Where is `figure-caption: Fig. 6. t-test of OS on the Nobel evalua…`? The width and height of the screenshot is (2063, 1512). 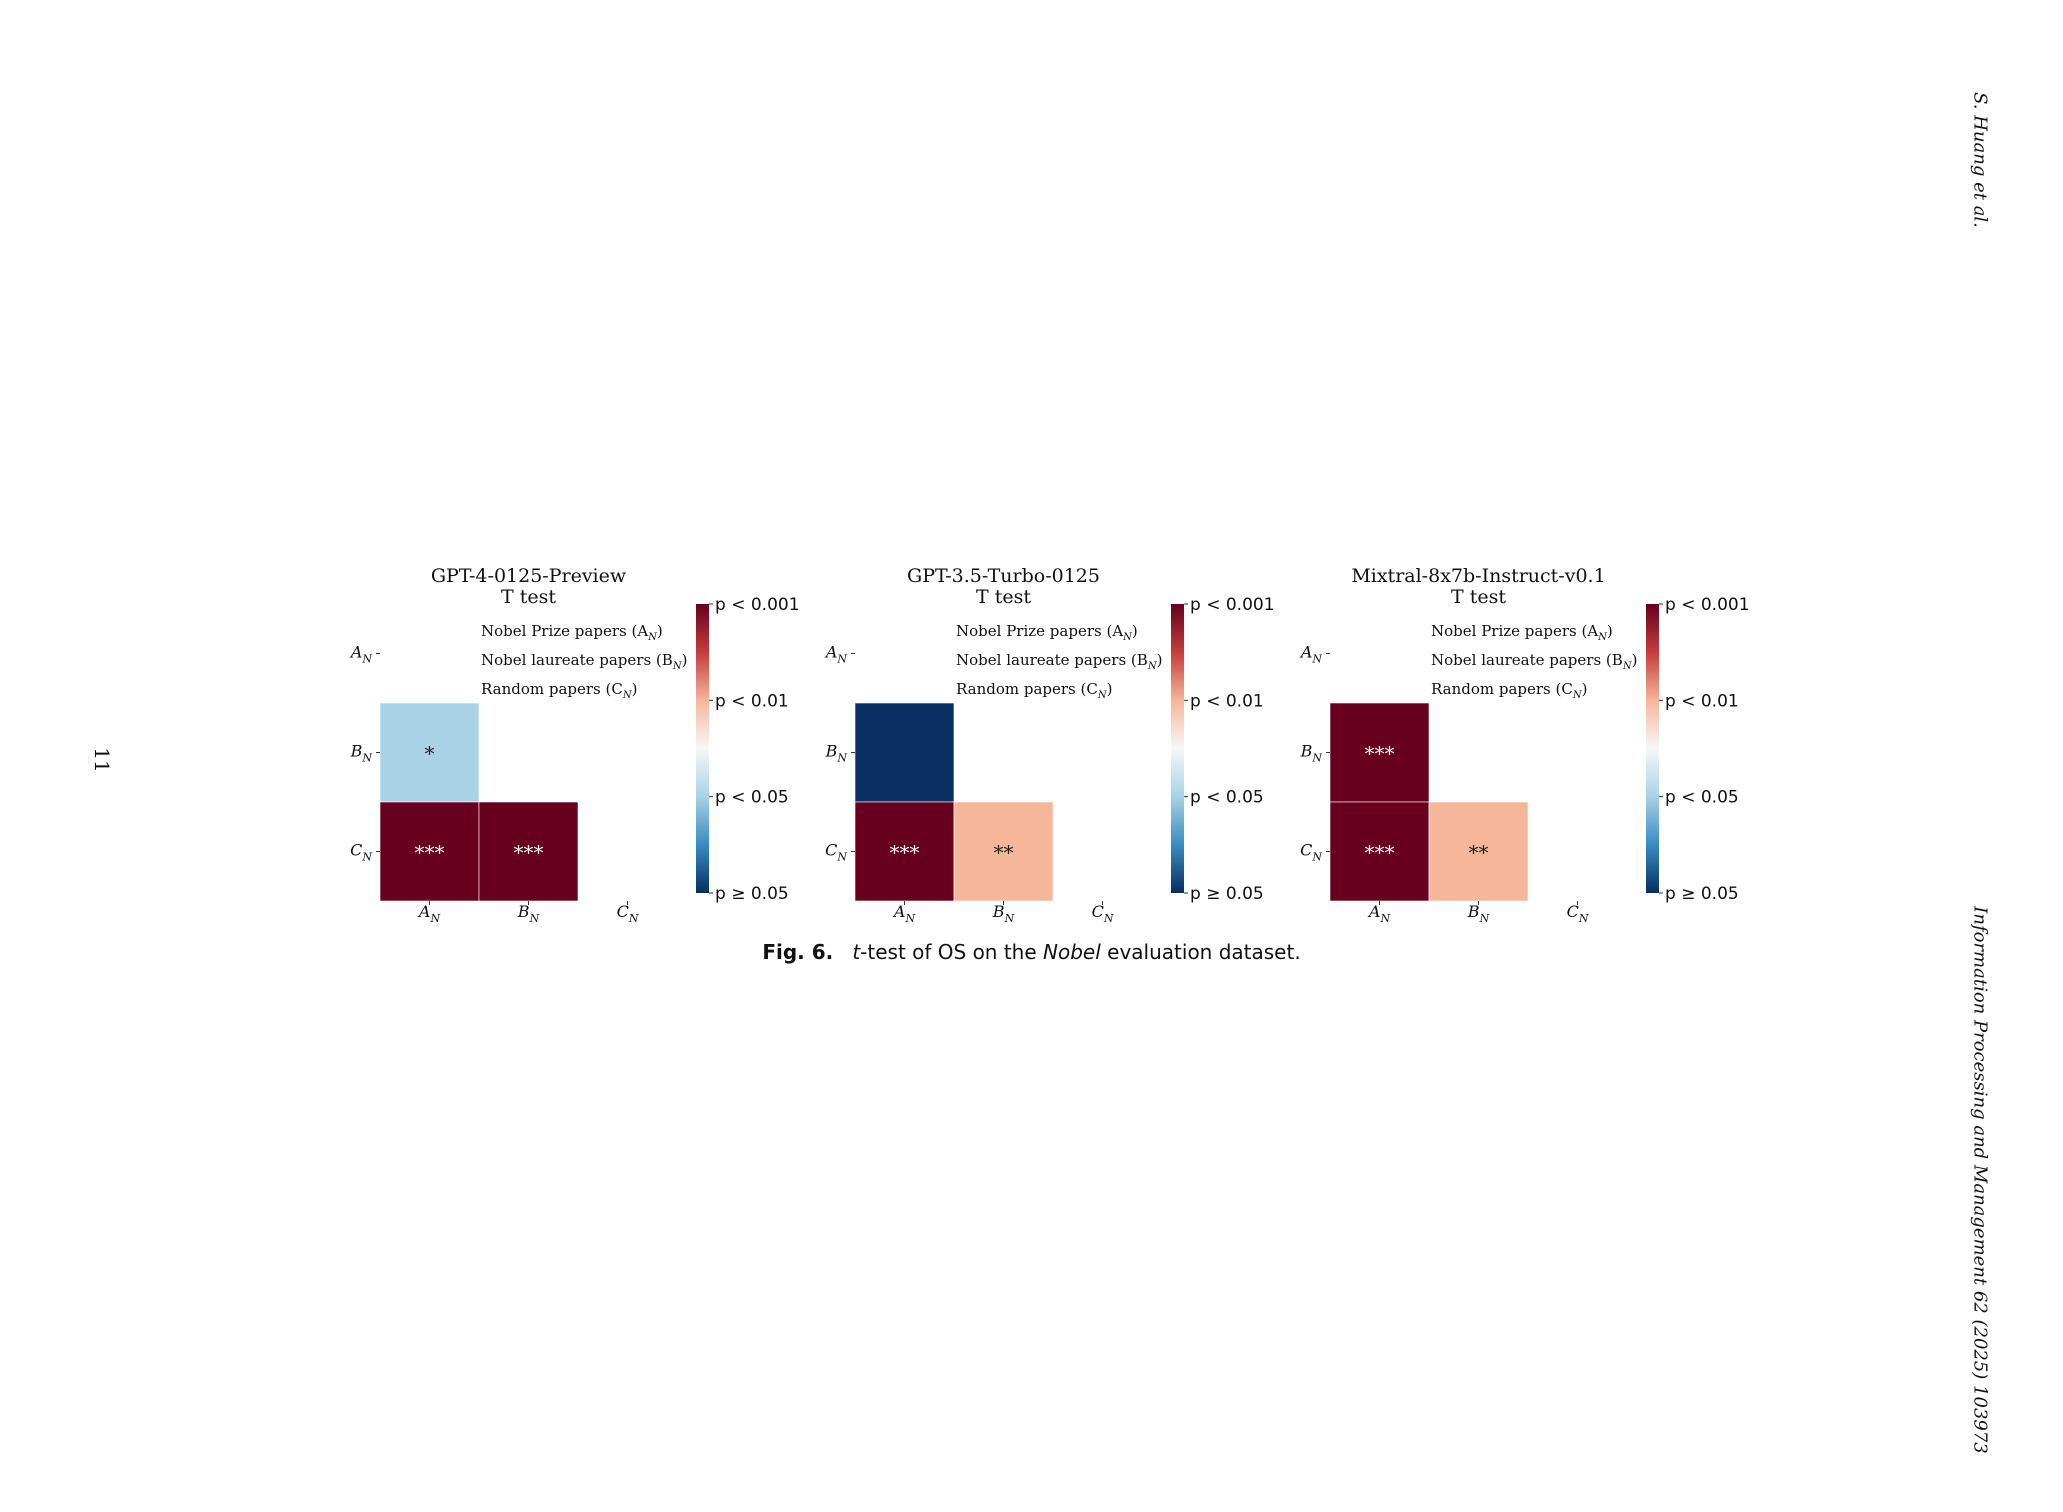
figure-caption: Fig. 6. t-test of OS on the Nobel evalua… is located at coordinates (1031, 952).